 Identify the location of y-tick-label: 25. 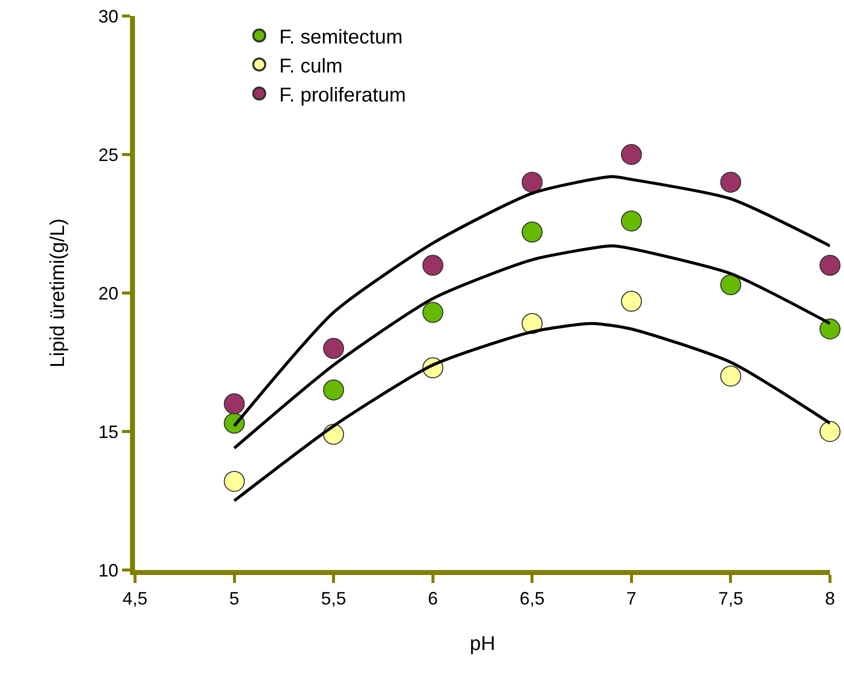
(108, 154).